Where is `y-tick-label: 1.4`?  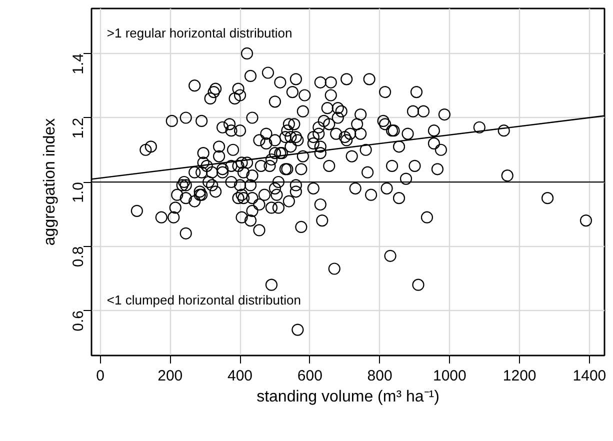 y-tick-label: 1.4 is located at coordinates (78, 63).